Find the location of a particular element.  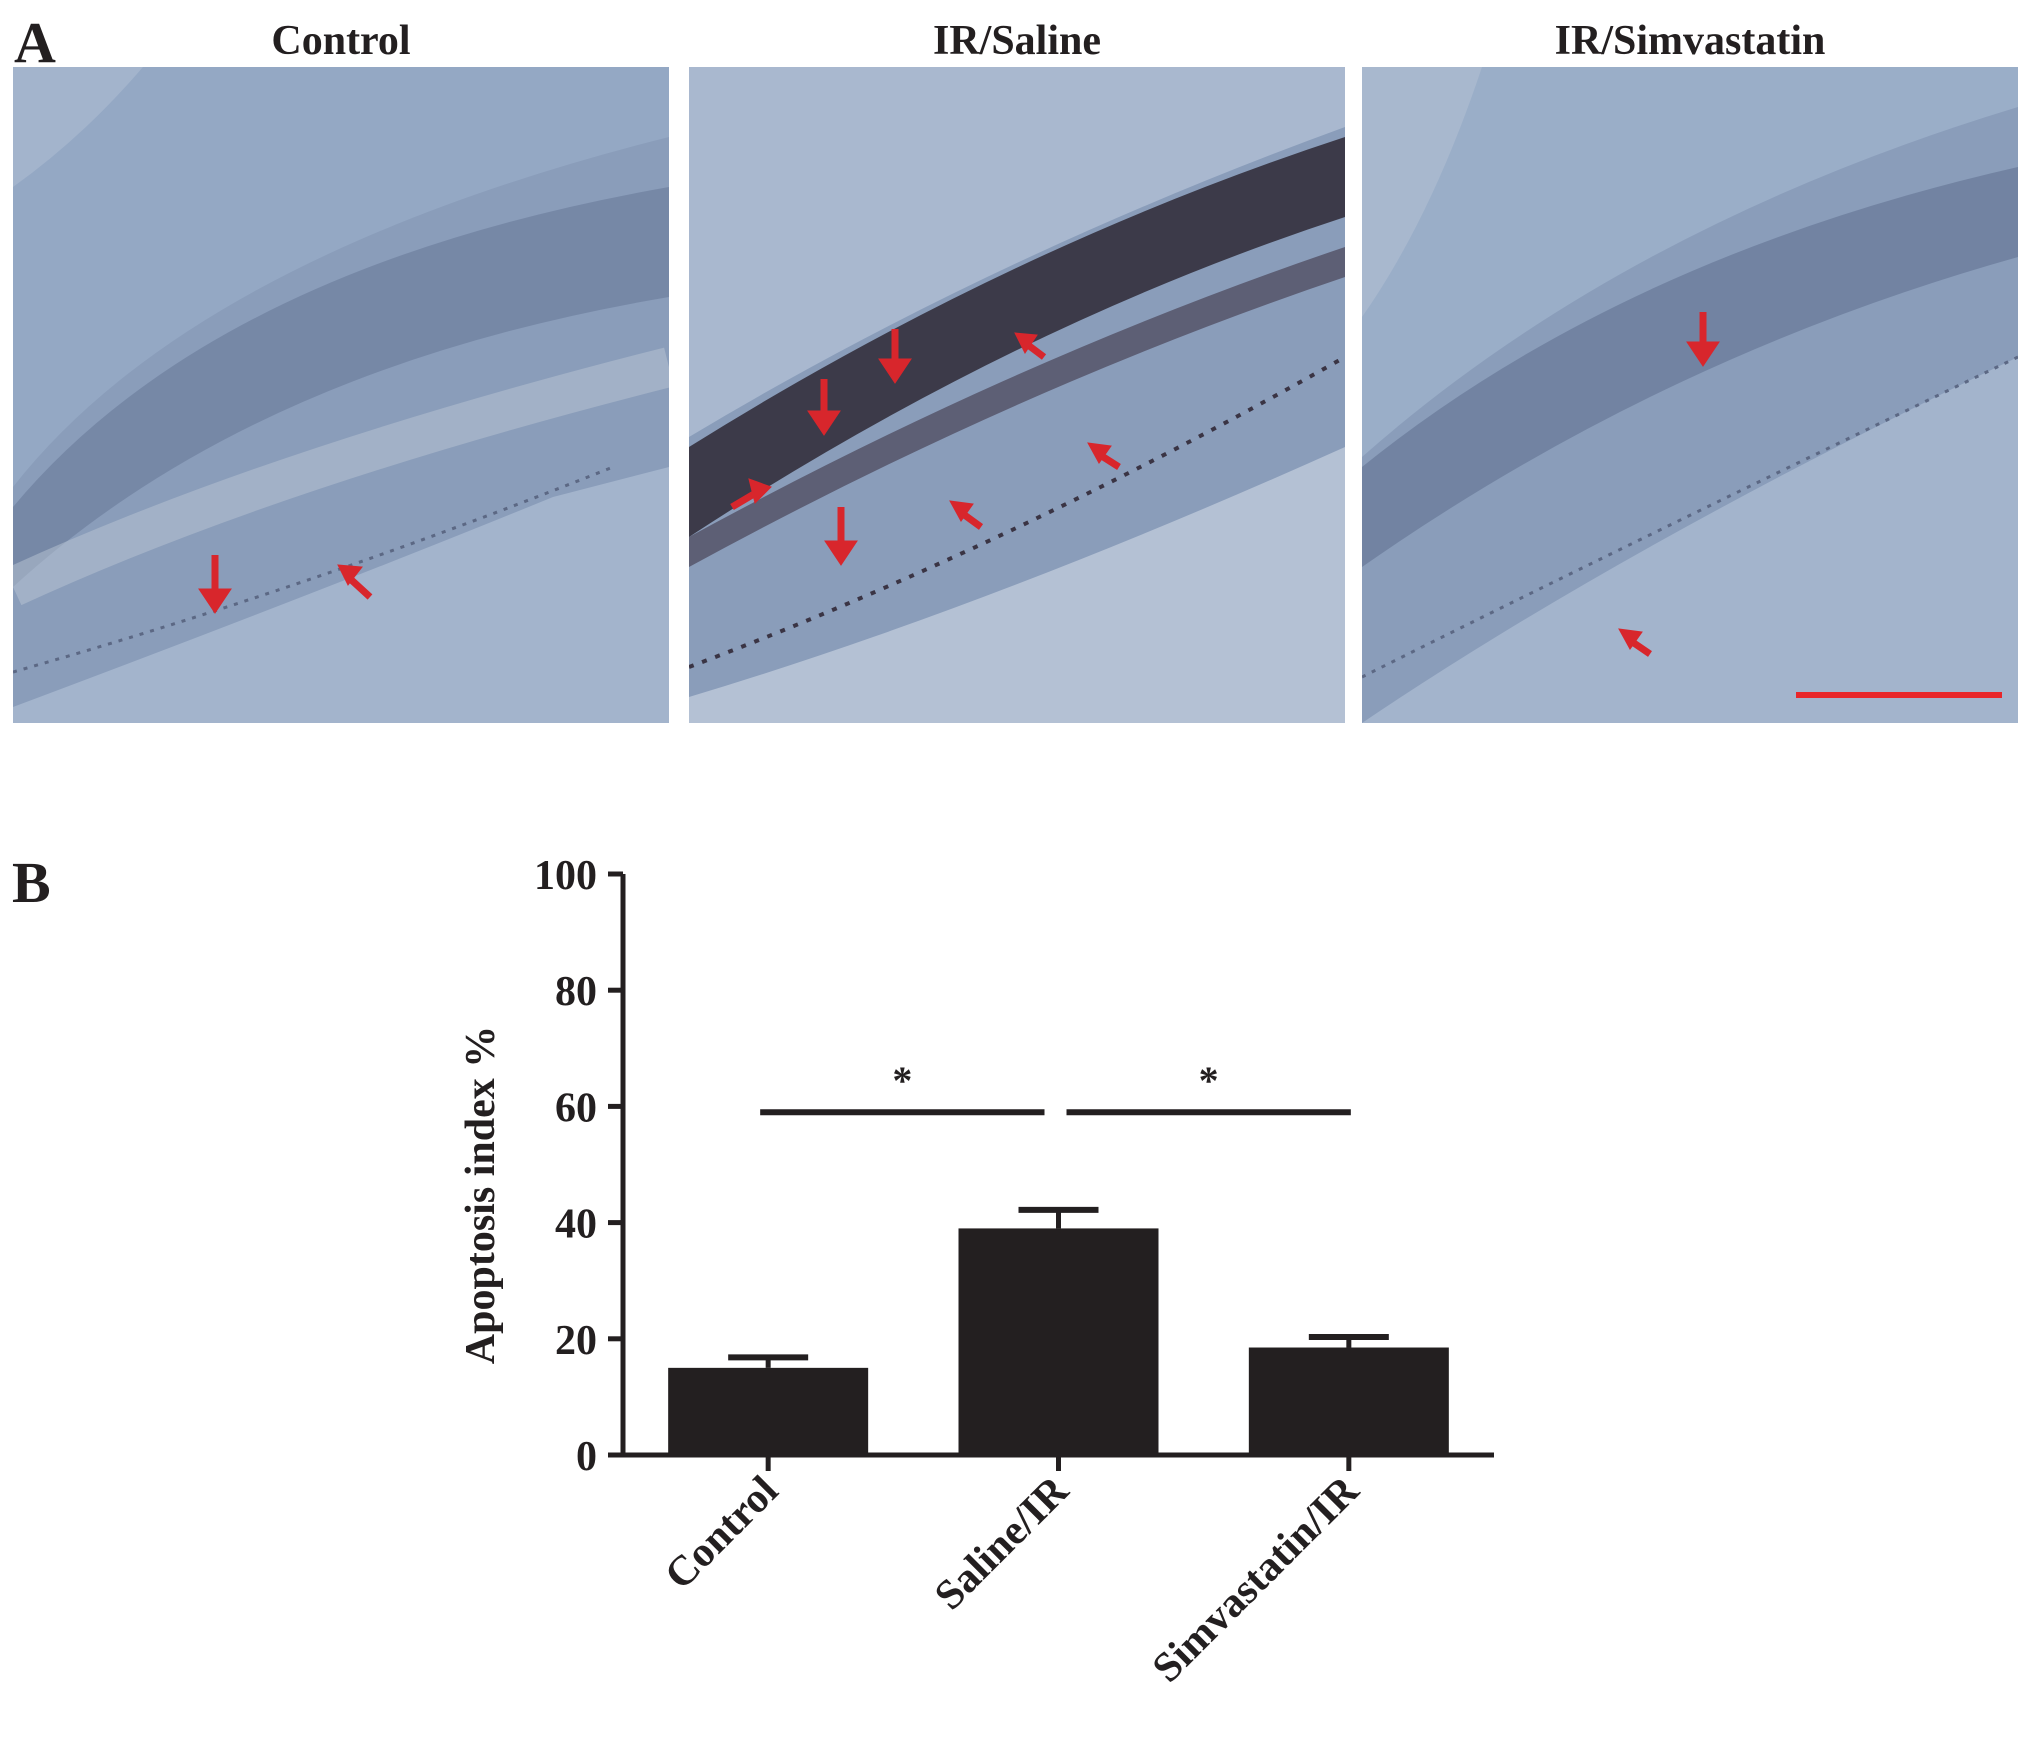

y-tick-label: 0 is located at coordinates (586, 1457).